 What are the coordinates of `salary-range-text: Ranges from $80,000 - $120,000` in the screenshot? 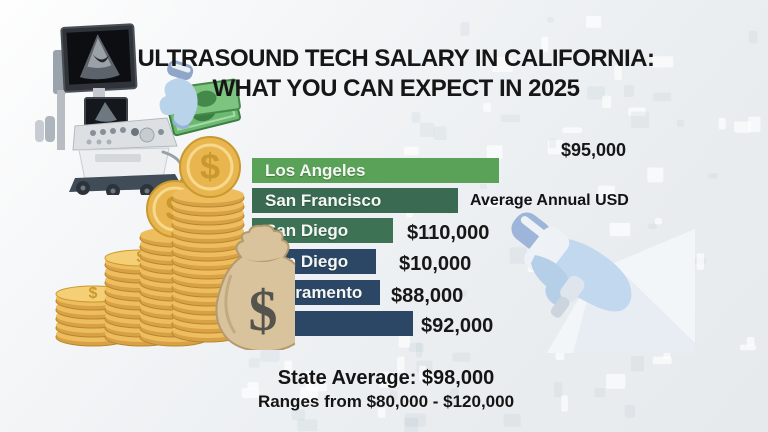 It's located at (386, 401).